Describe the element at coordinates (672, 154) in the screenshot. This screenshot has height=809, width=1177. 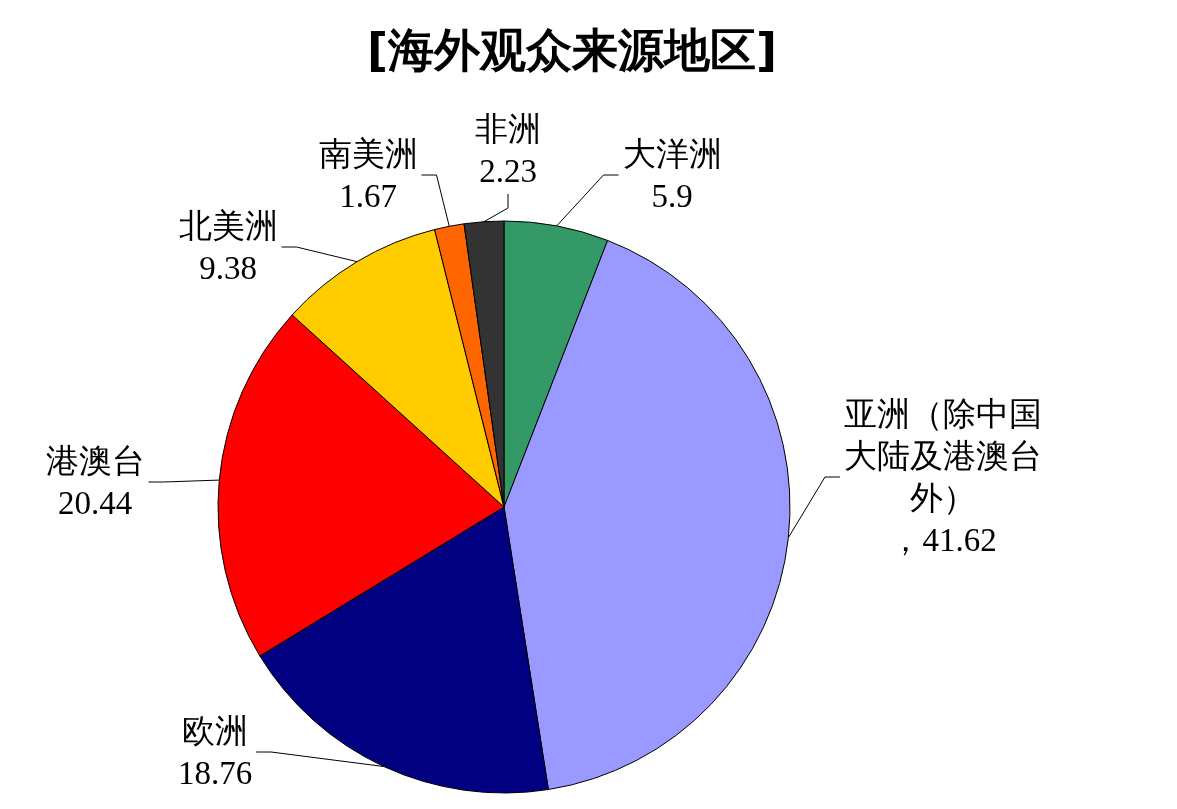
I see `slice-label: 大洋洲` at that location.